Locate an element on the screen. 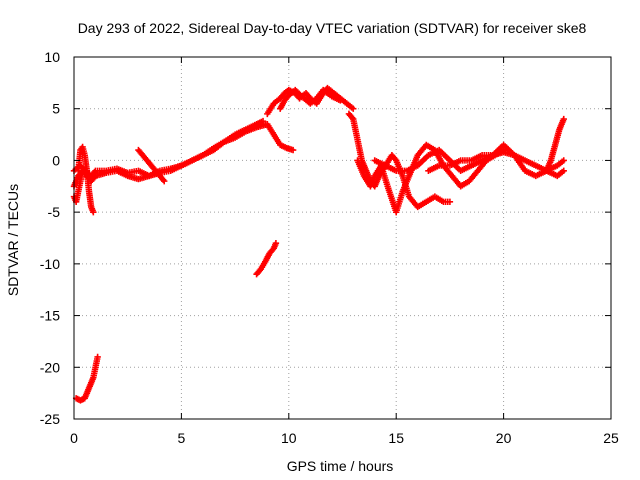  y-tick-label: -10 is located at coordinates (50, 264).